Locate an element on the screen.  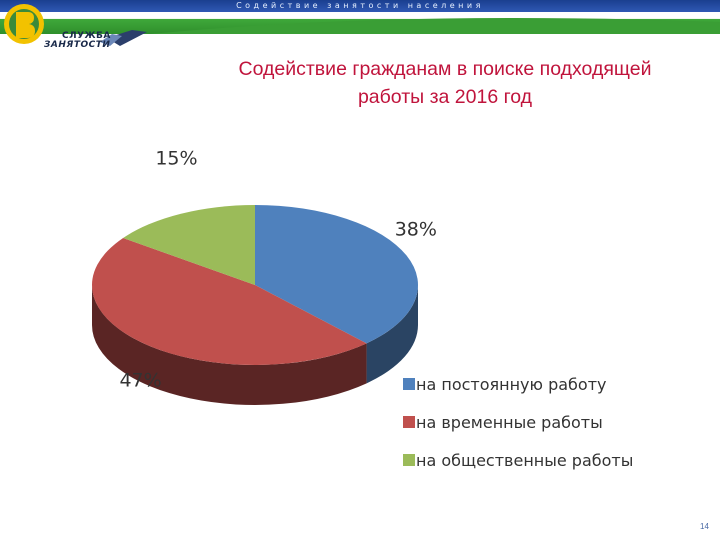
chart-title-line2: работы за 2016 год is located at coordinates (445, 97).